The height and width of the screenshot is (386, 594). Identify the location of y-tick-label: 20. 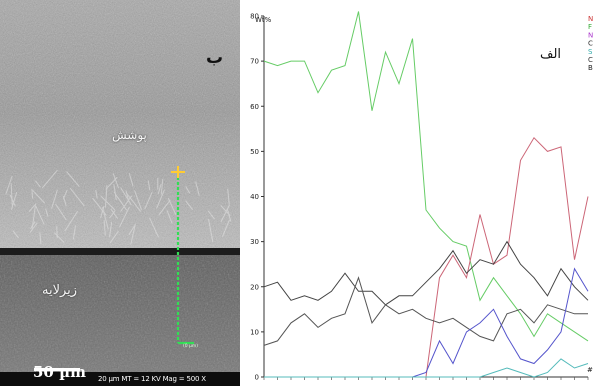
(254, 287).